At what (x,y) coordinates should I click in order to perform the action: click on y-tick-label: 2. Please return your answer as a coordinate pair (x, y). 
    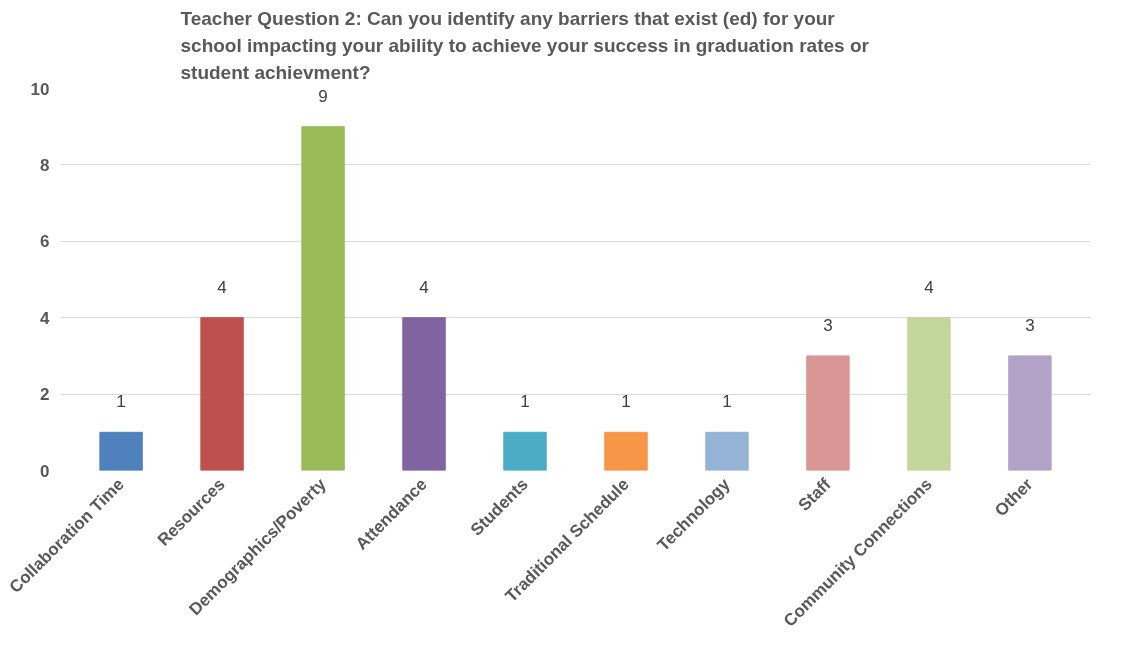
    Looking at the image, I should click on (45, 395).